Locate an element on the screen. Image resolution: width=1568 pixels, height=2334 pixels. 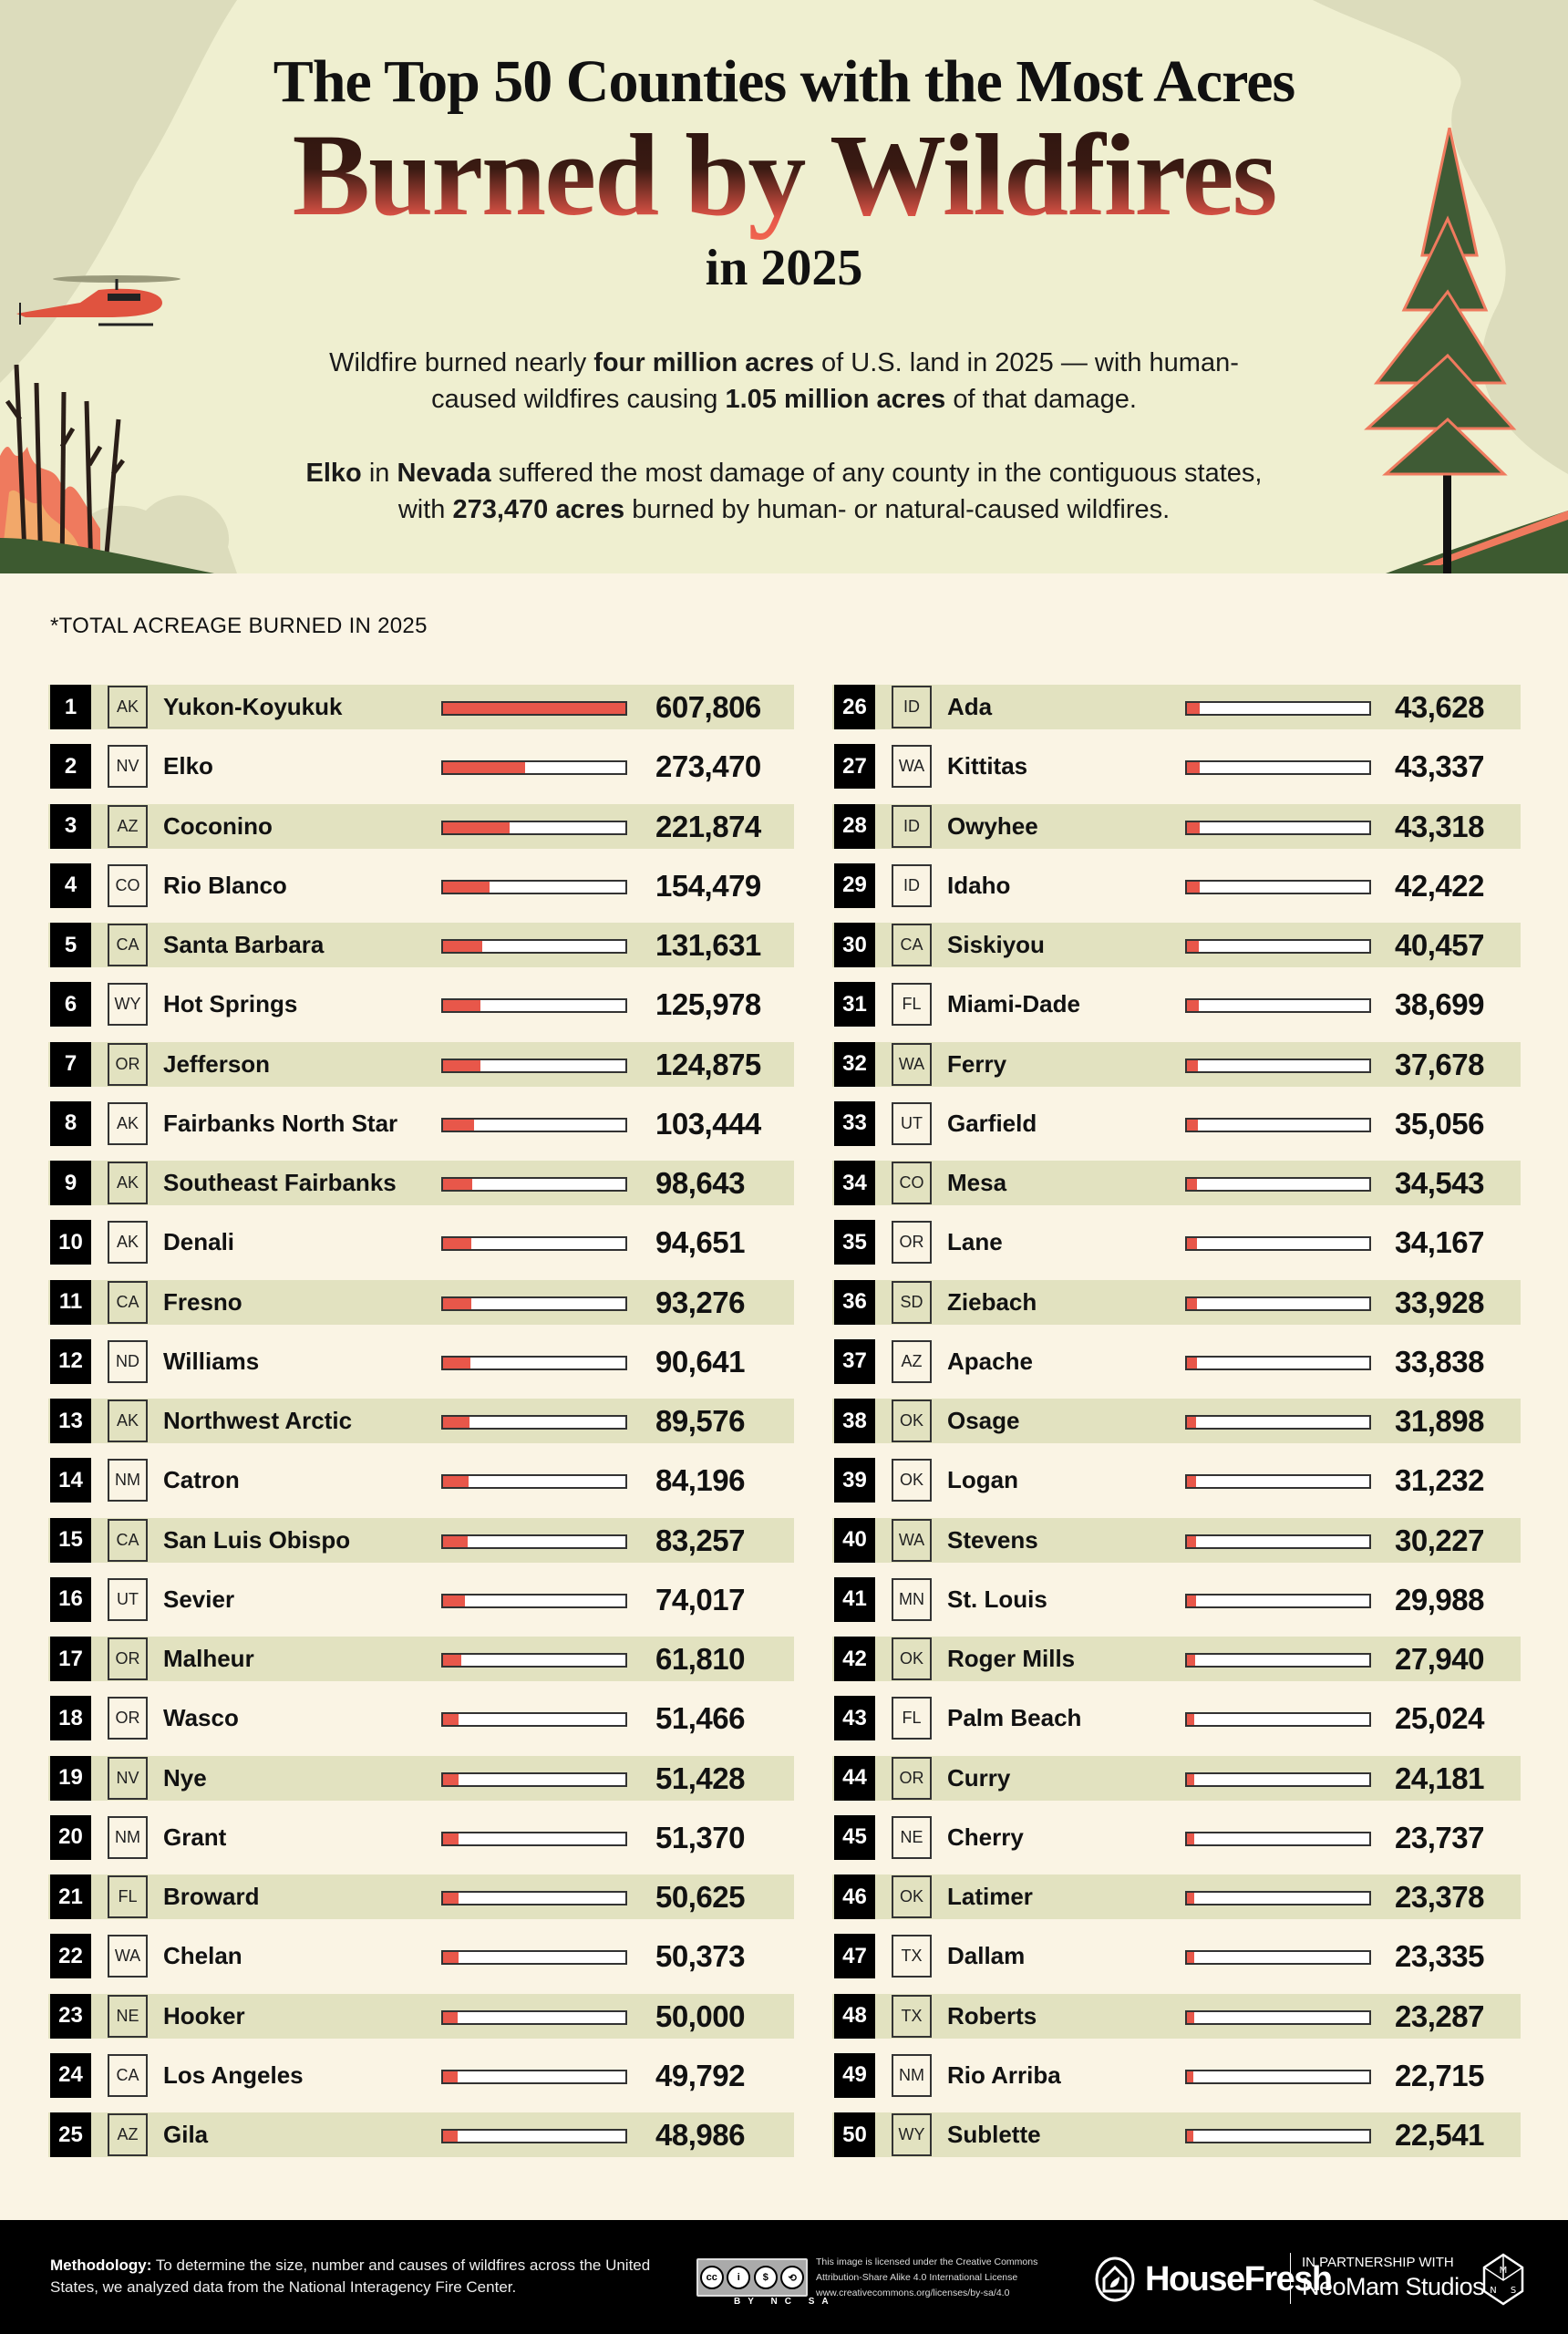
table-row: 2 NV Elko 273,470 is located at coordinates (421, 767).